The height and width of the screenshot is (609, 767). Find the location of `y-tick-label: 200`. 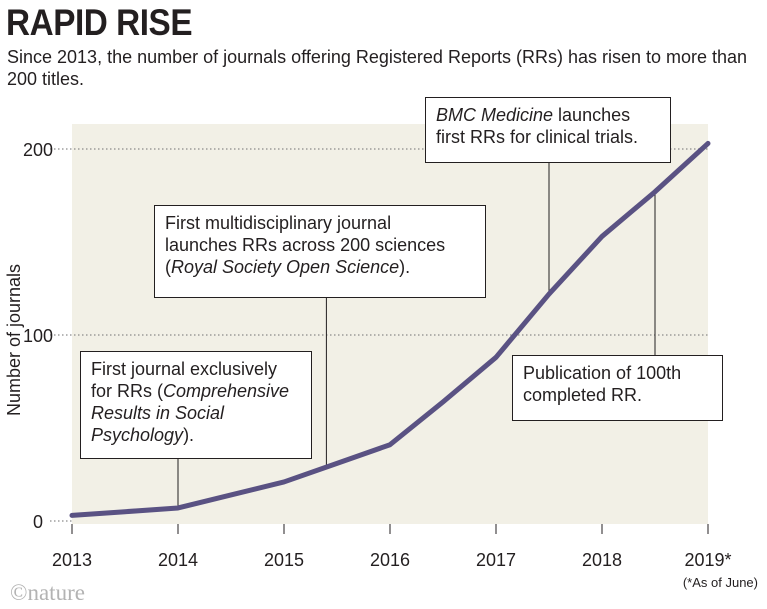

y-tick-label: 200 is located at coordinates (38, 150).